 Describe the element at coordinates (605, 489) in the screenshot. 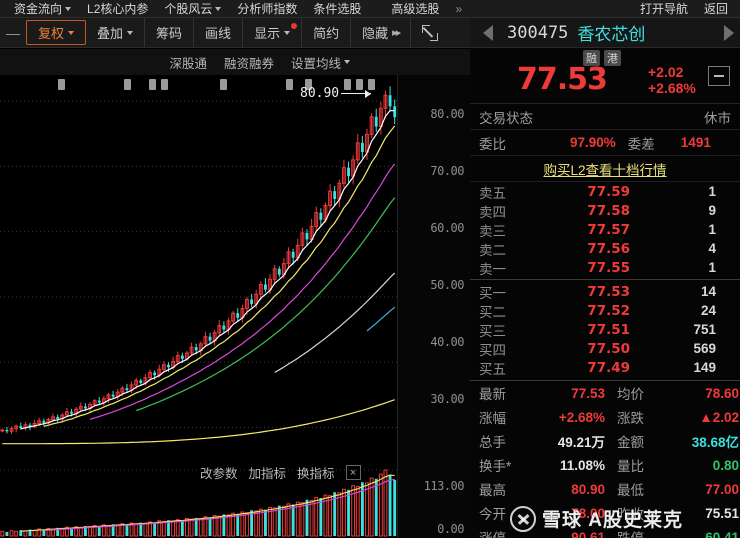

I see `stat-row: 最高 80.90 最低 77.00` at that location.